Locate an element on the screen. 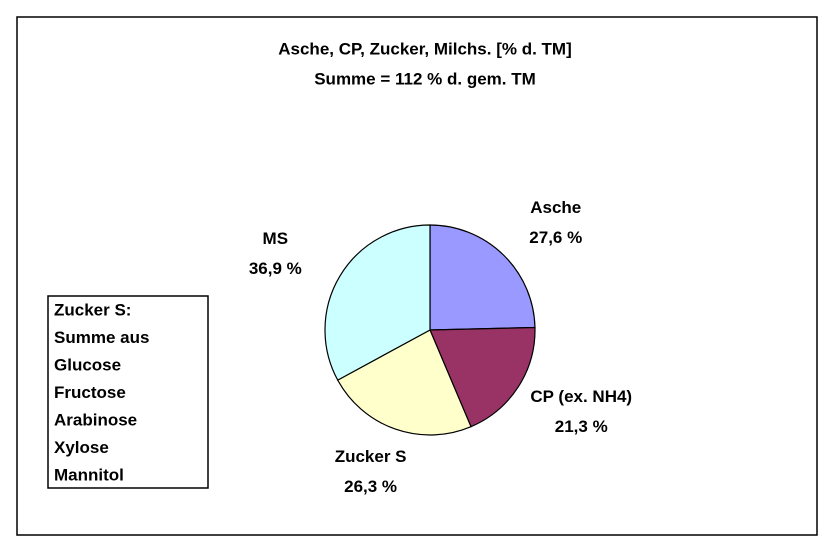  annotation-box is located at coordinates (128, 392).